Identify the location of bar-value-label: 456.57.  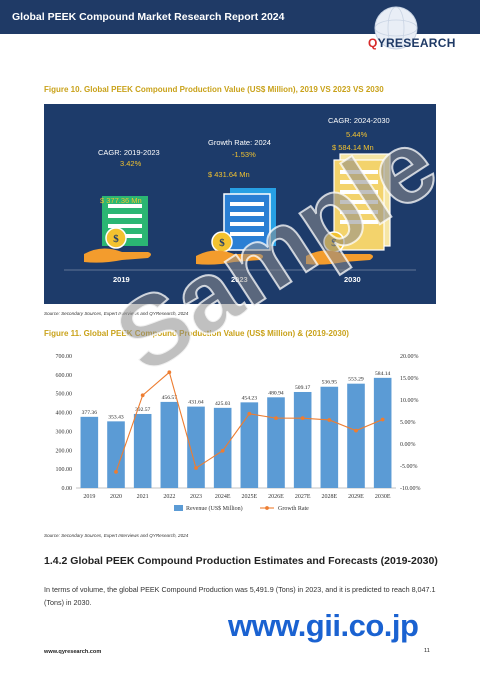
(170, 398).